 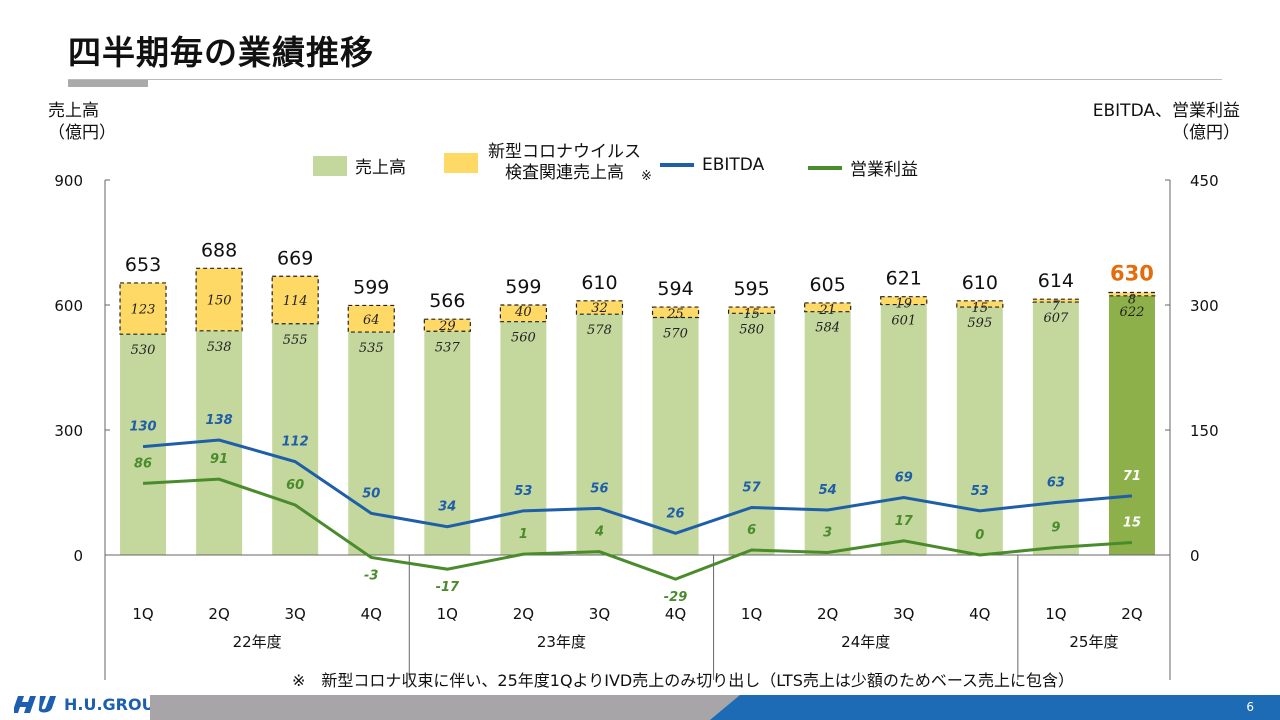 I want to click on data-label-operating-profit: 6, so click(x=751, y=530).